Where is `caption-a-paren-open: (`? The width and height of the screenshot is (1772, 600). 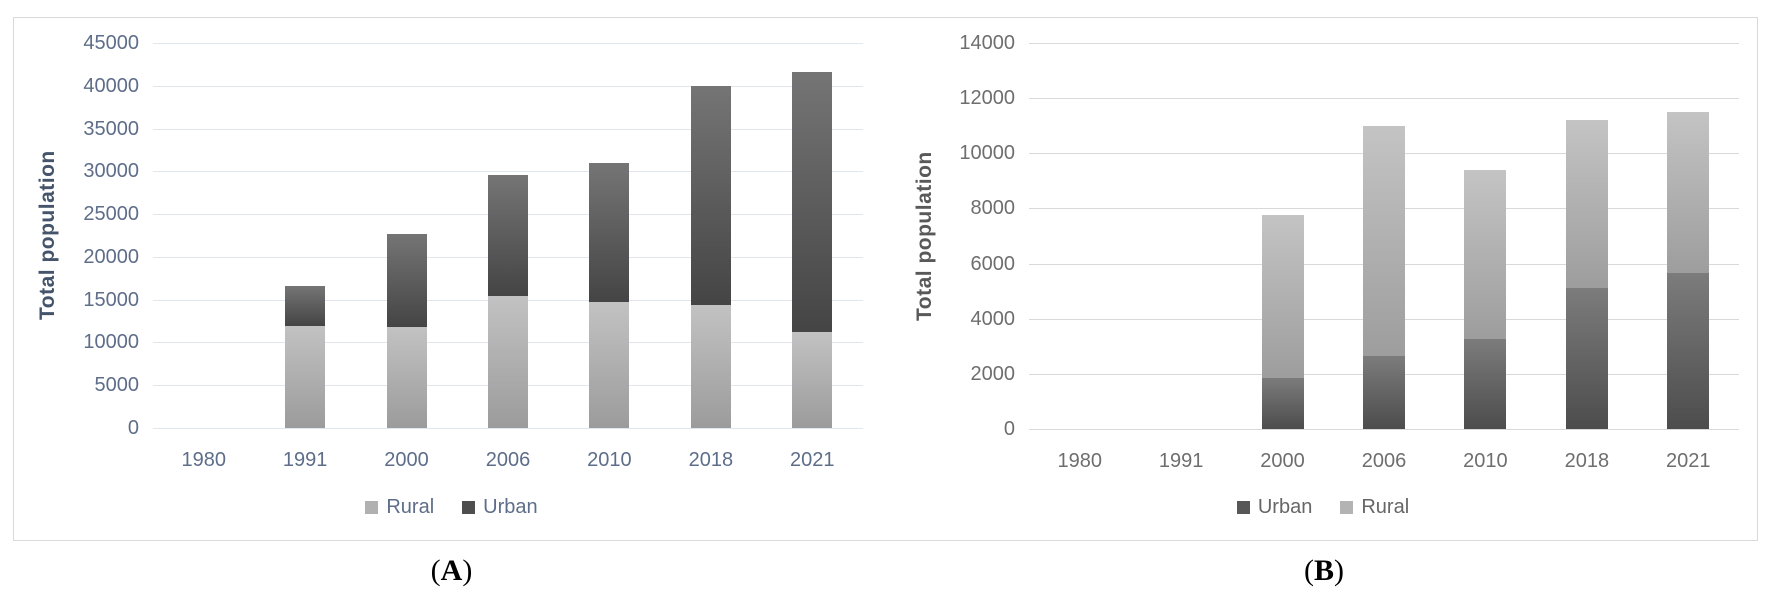 caption-a-paren-open: ( is located at coordinates (435, 570).